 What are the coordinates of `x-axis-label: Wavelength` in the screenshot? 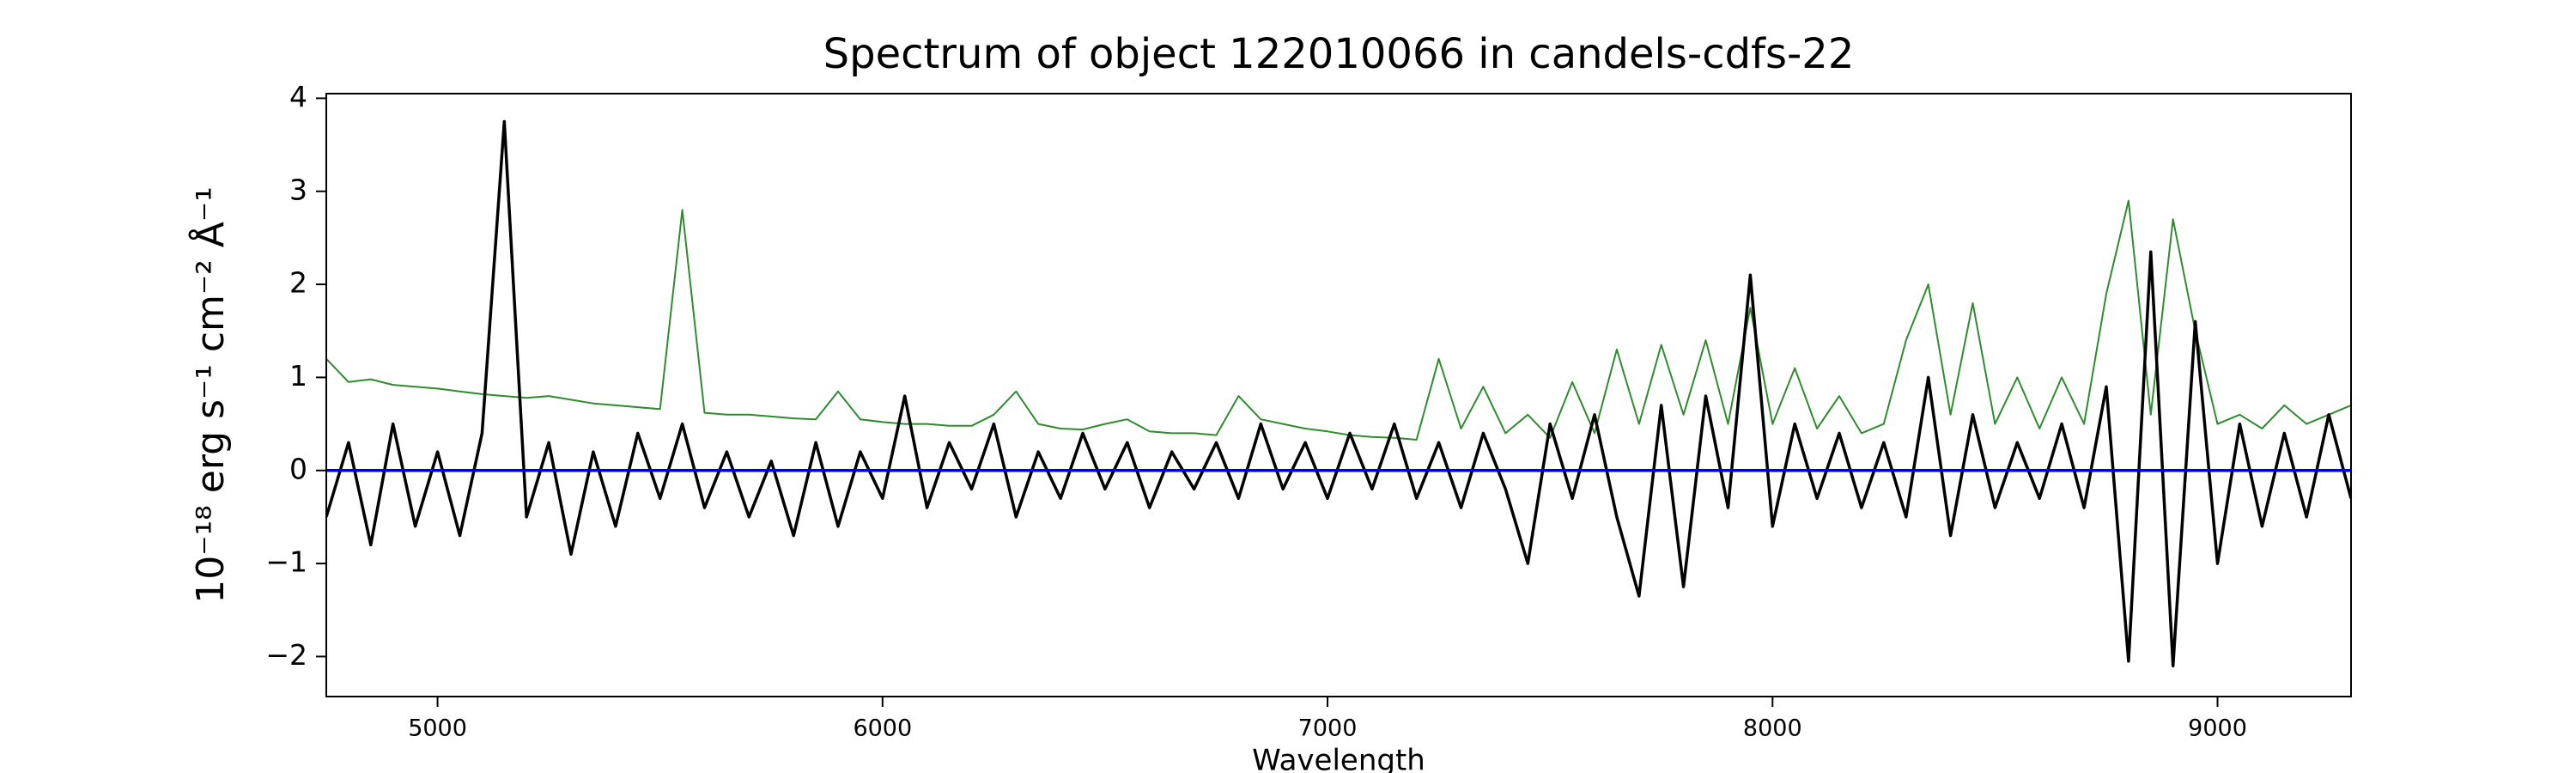 It's located at (1338, 758).